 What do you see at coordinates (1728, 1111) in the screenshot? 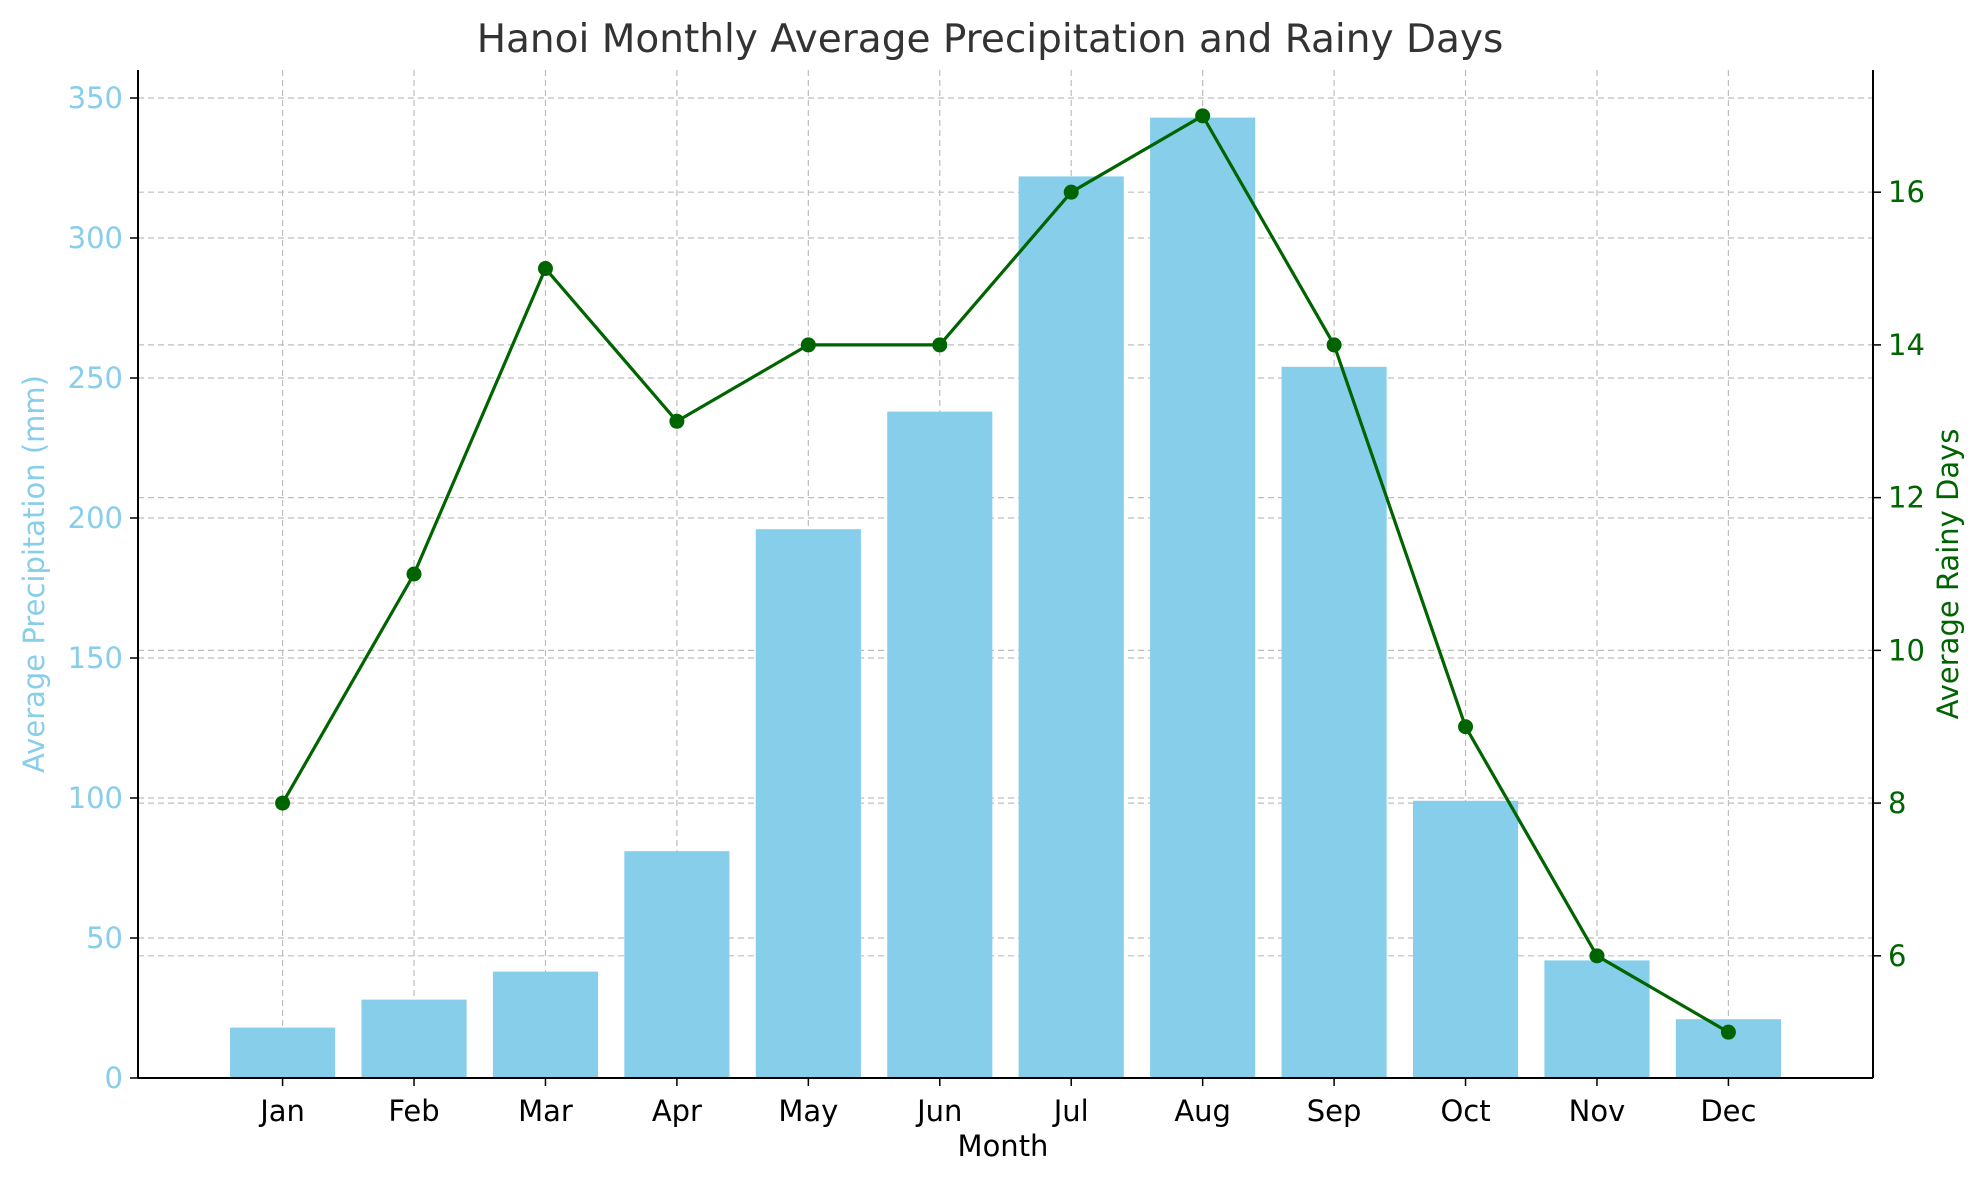
I see `x-tick-label-dec: Dec` at bounding box center [1728, 1111].